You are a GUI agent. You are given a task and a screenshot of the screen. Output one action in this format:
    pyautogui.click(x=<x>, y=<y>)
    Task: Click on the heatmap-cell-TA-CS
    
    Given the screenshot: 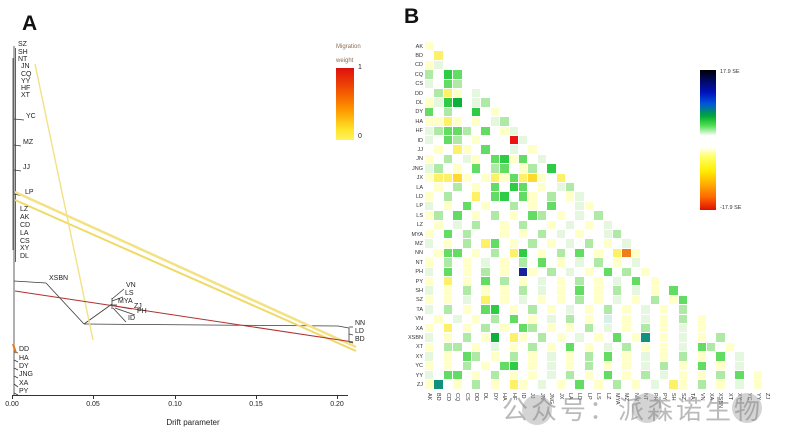 What is the action you would take?
    pyautogui.click(x=466, y=309)
    